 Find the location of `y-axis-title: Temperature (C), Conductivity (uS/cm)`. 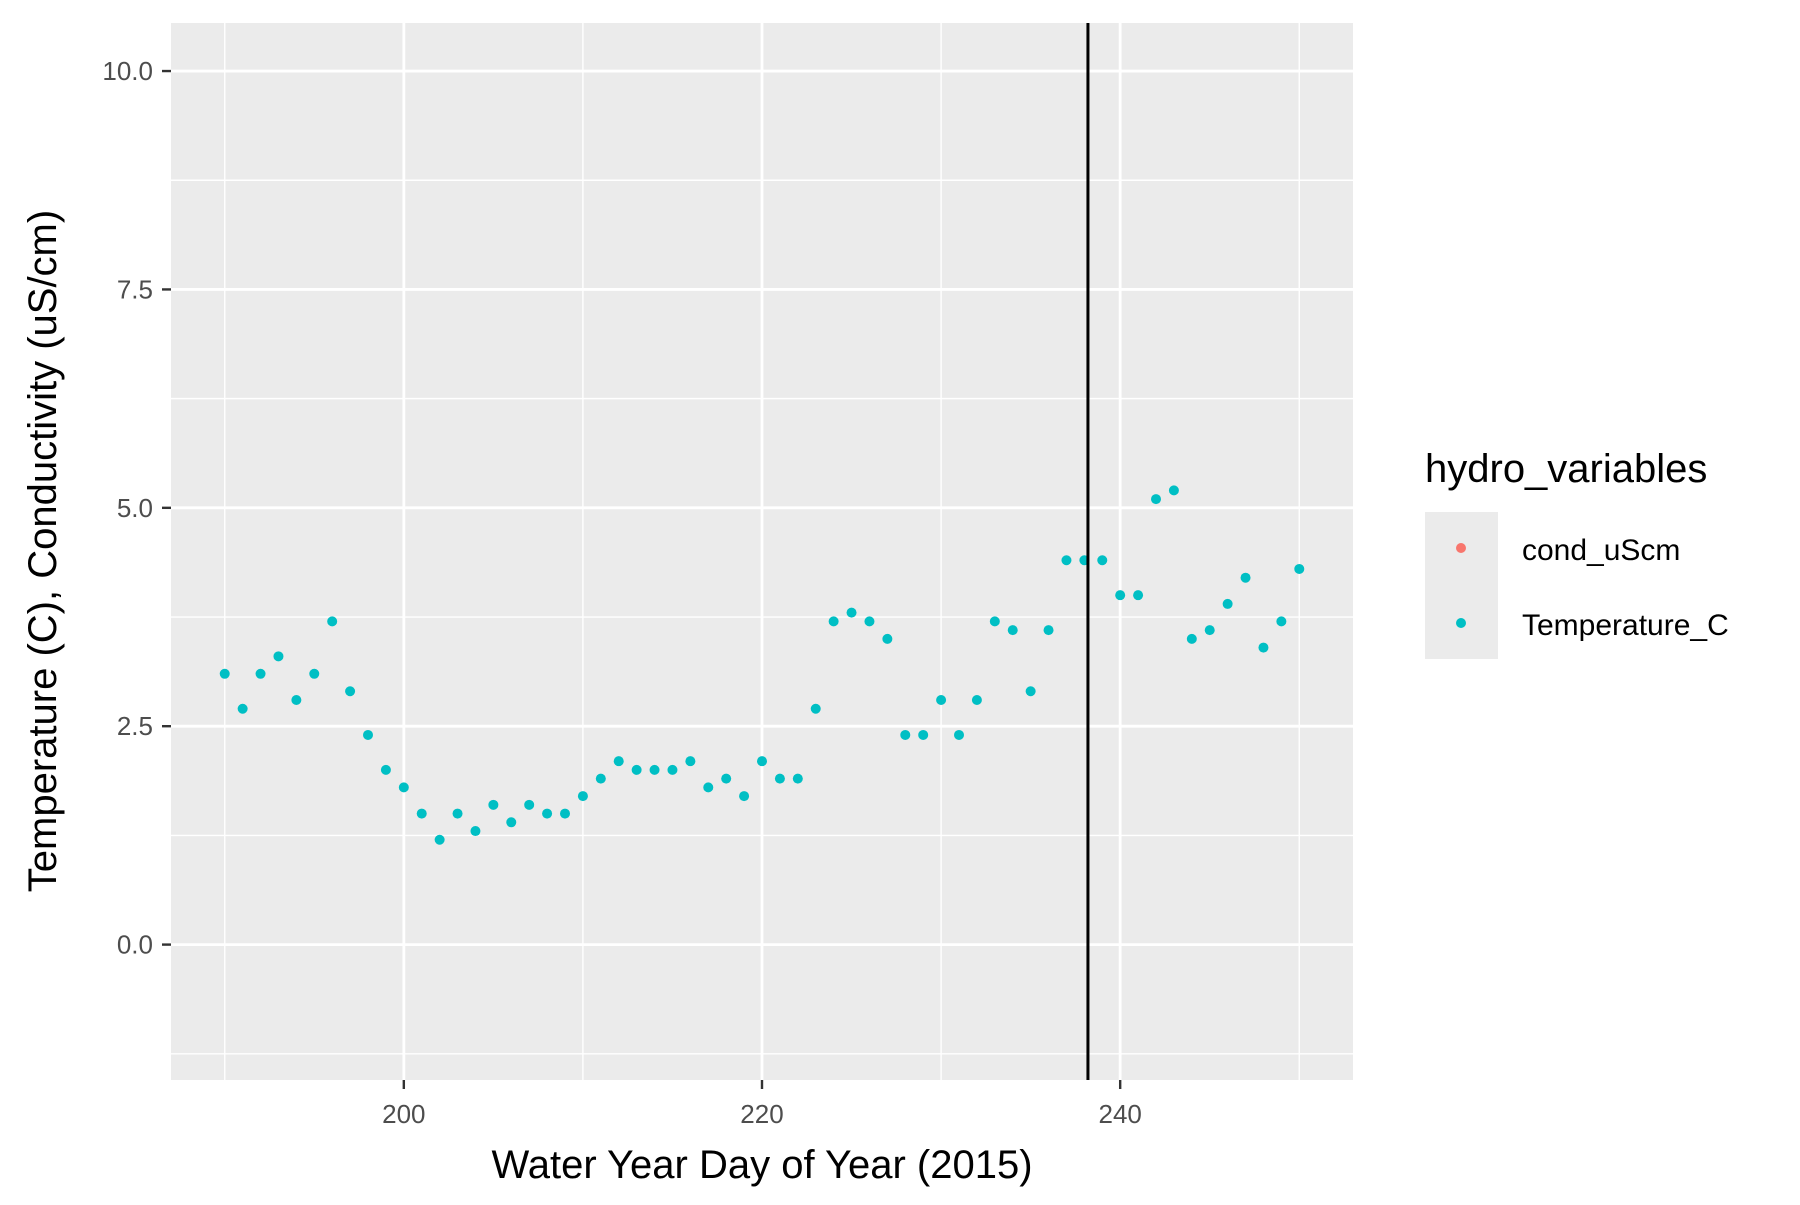

y-axis-title: Temperature (C), Conductivity (uS/cm) is located at coordinates (43, 551).